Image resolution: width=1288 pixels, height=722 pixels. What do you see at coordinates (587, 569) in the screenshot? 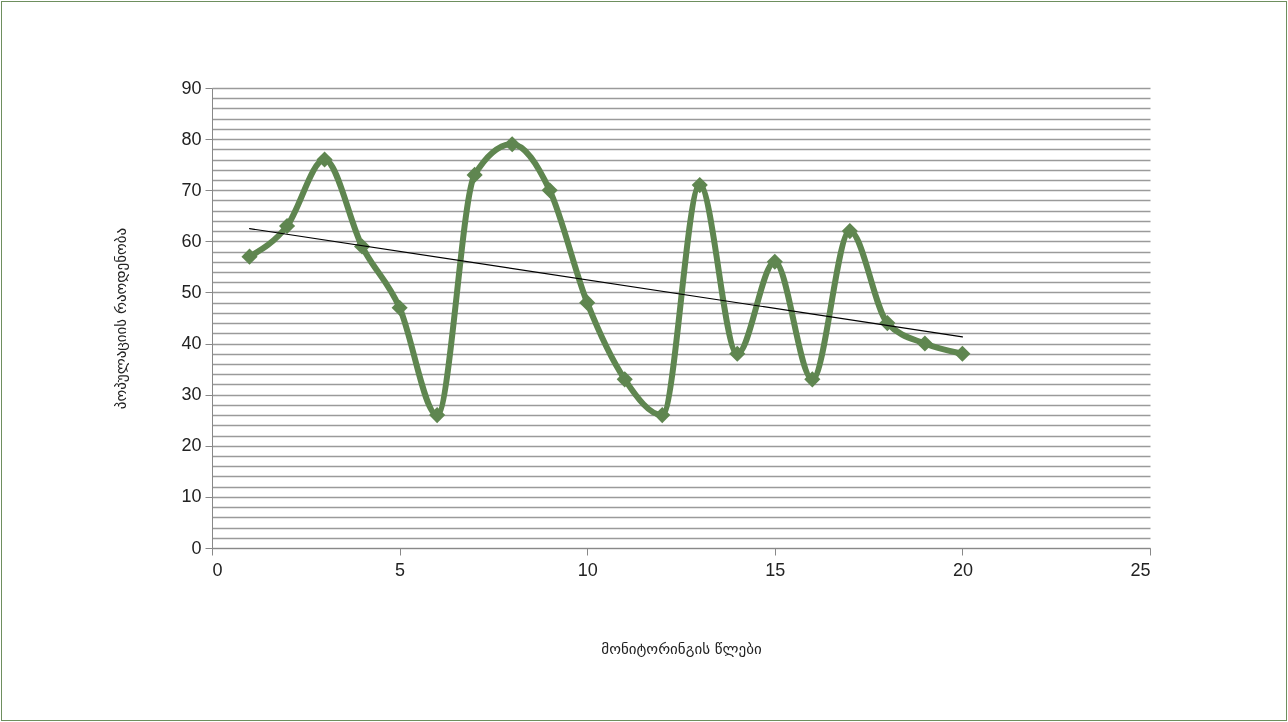
I see `x-tick-label: 10` at bounding box center [587, 569].